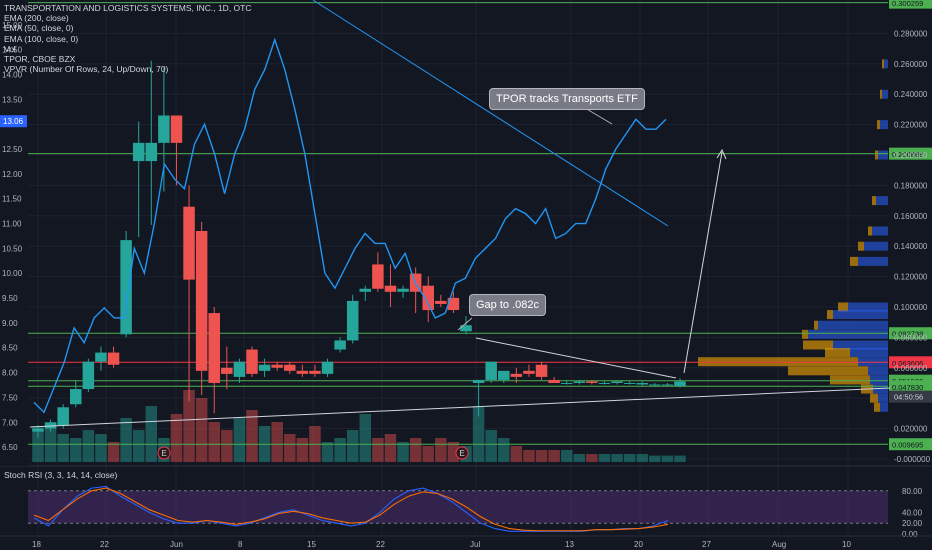 Image resolution: width=932 pixels, height=550 pixels. I want to click on tracks-callout: TPOR tracks Transports ETF, so click(567, 99).